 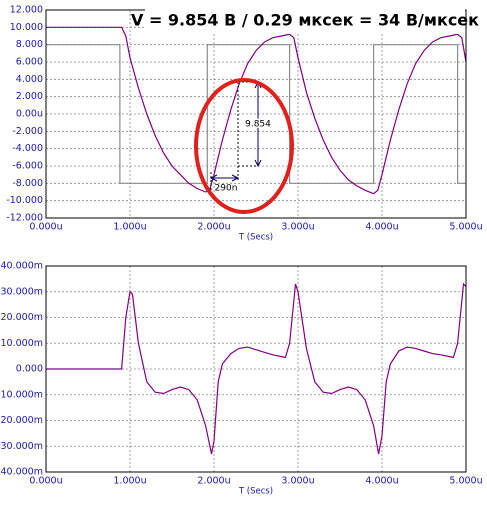 I want to click on y-tick-label: -4.000, so click(x=27, y=148).